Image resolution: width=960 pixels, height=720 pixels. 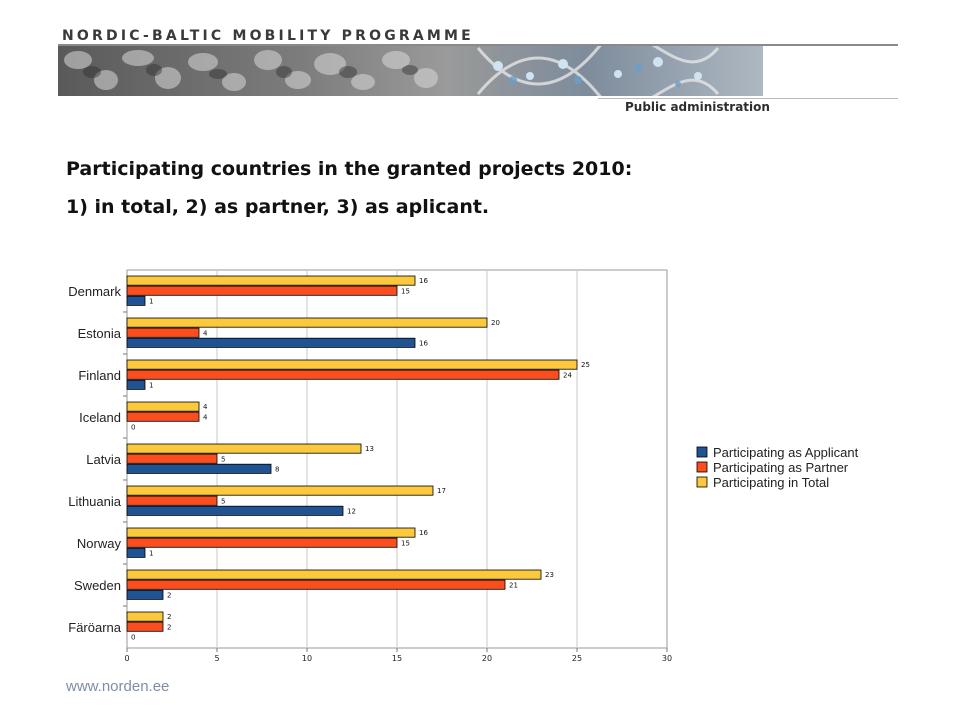 I want to click on section-label: Public administration, so click(x=697, y=107).